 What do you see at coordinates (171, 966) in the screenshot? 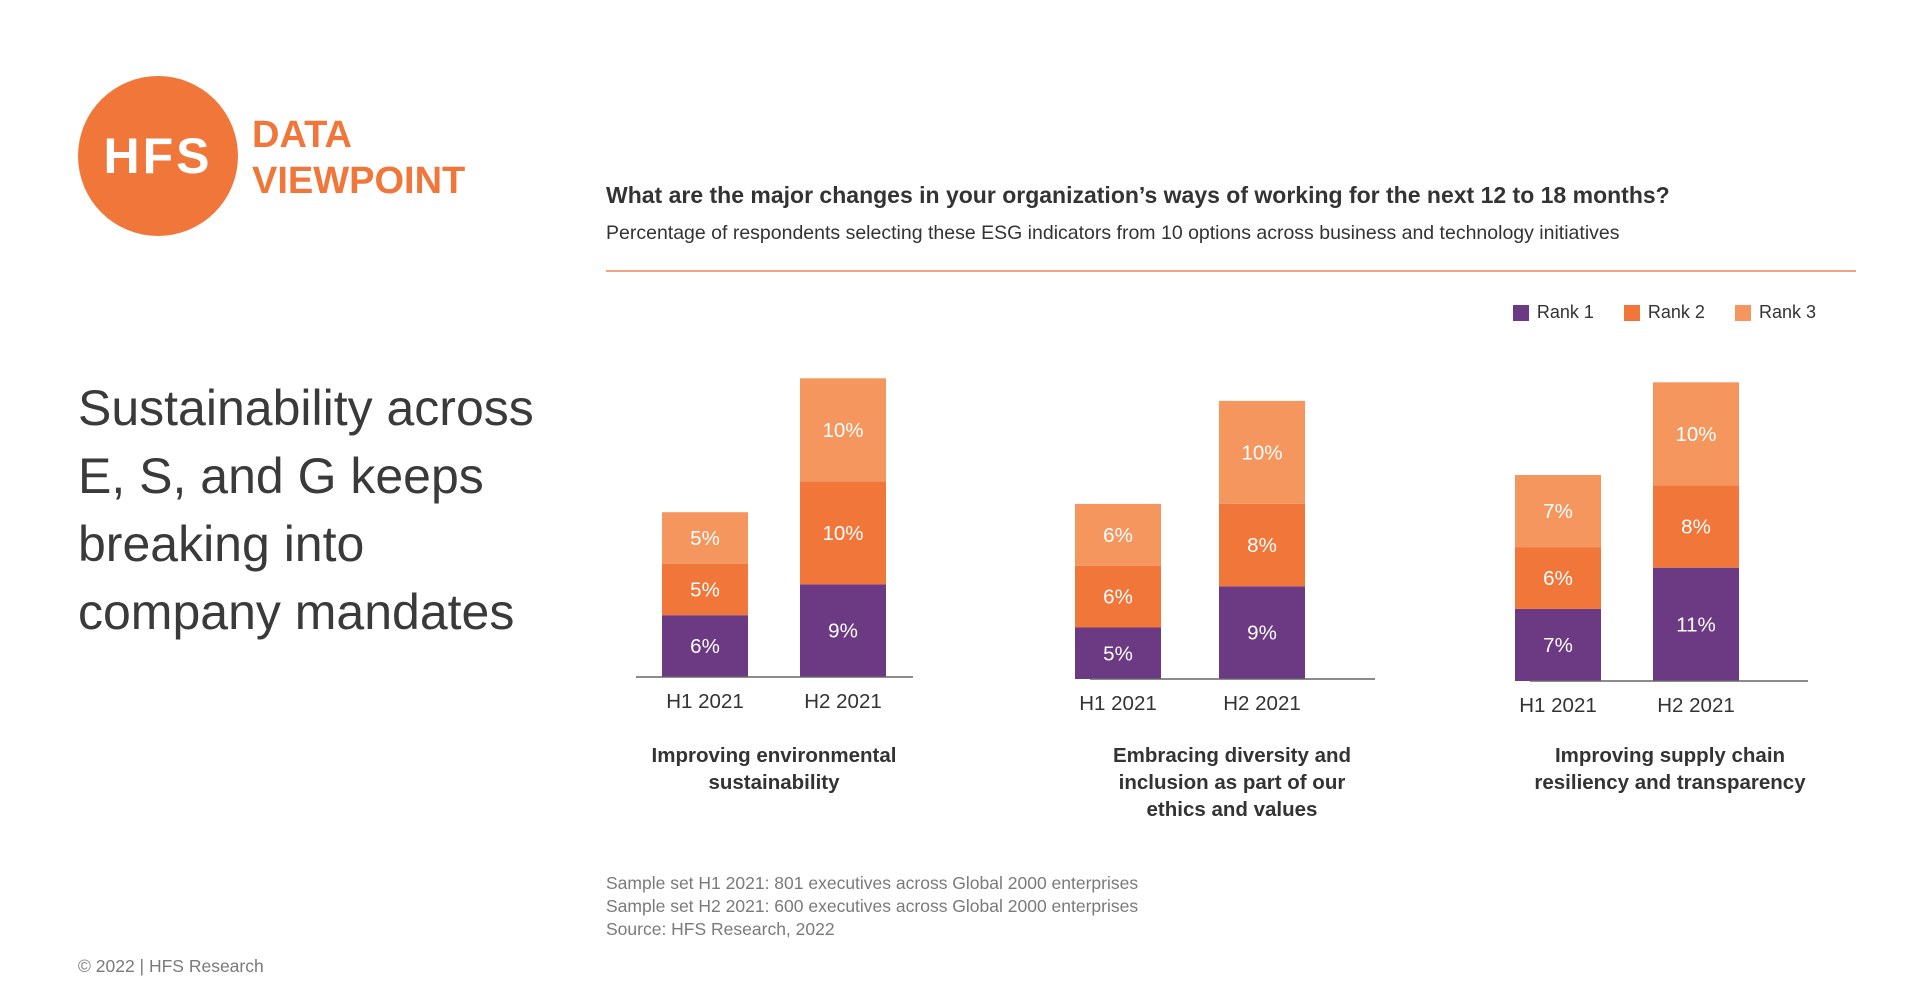
I see `copyright: © 2022 | HFS Research` at bounding box center [171, 966].